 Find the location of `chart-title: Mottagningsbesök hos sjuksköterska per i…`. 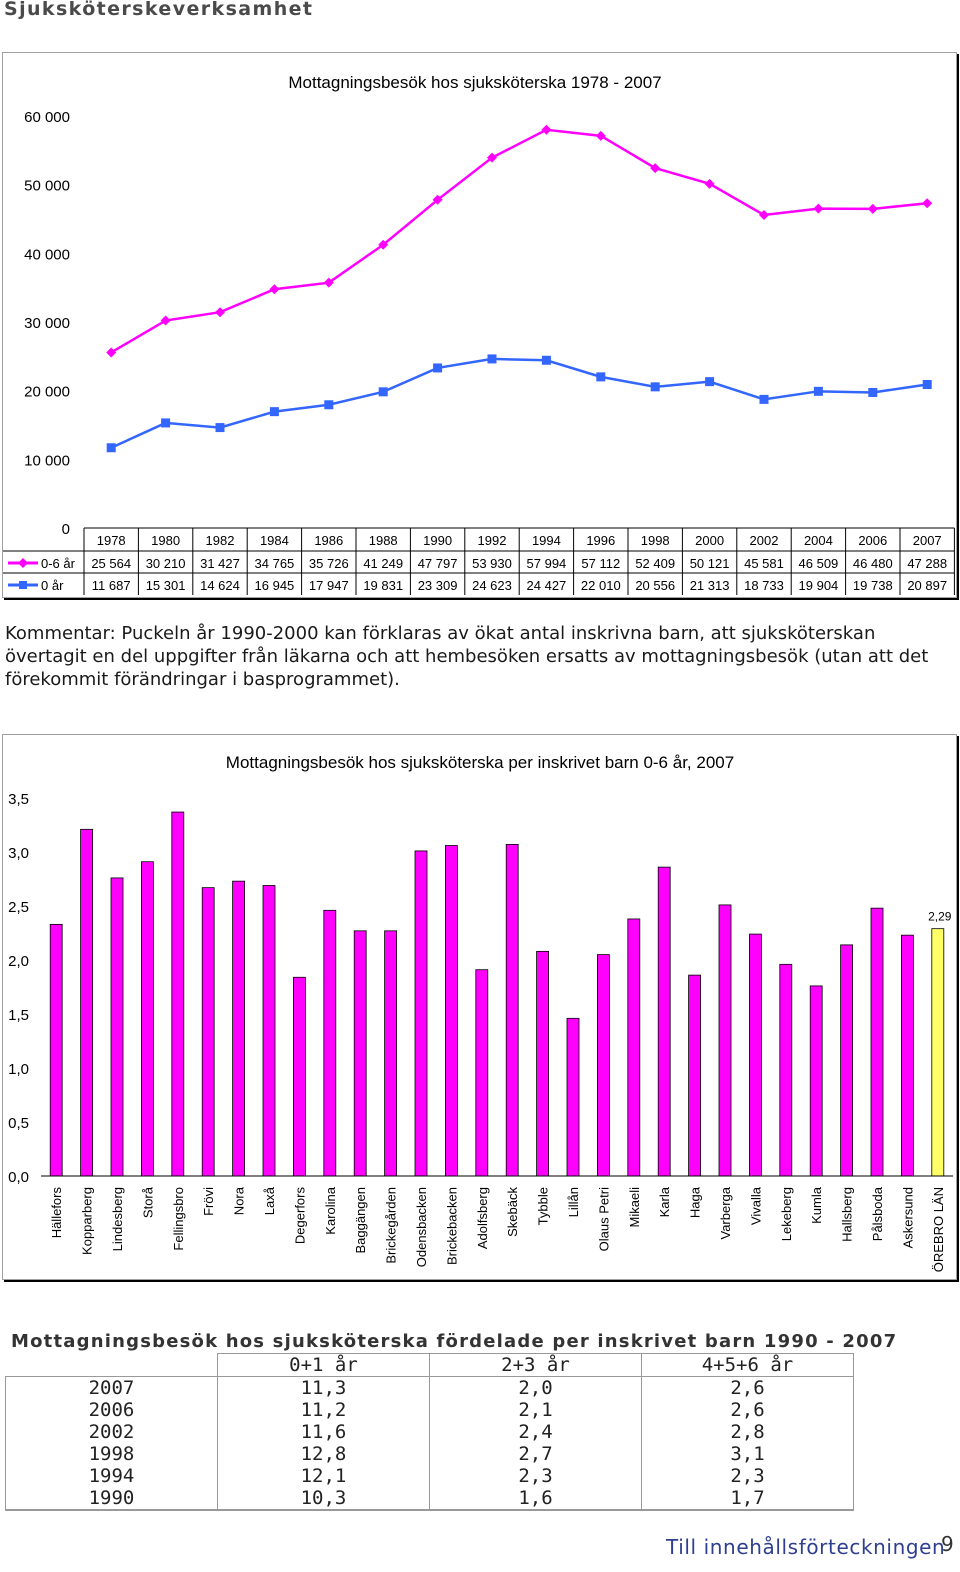

chart-title: Mottagningsbesök hos sjuksköterska per i… is located at coordinates (480, 762).